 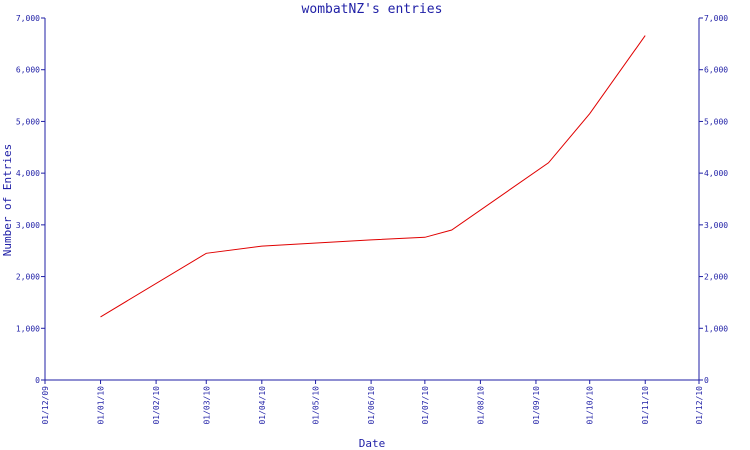 I want to click on y-tick-label: 5,000, so click(x=28, y=121).